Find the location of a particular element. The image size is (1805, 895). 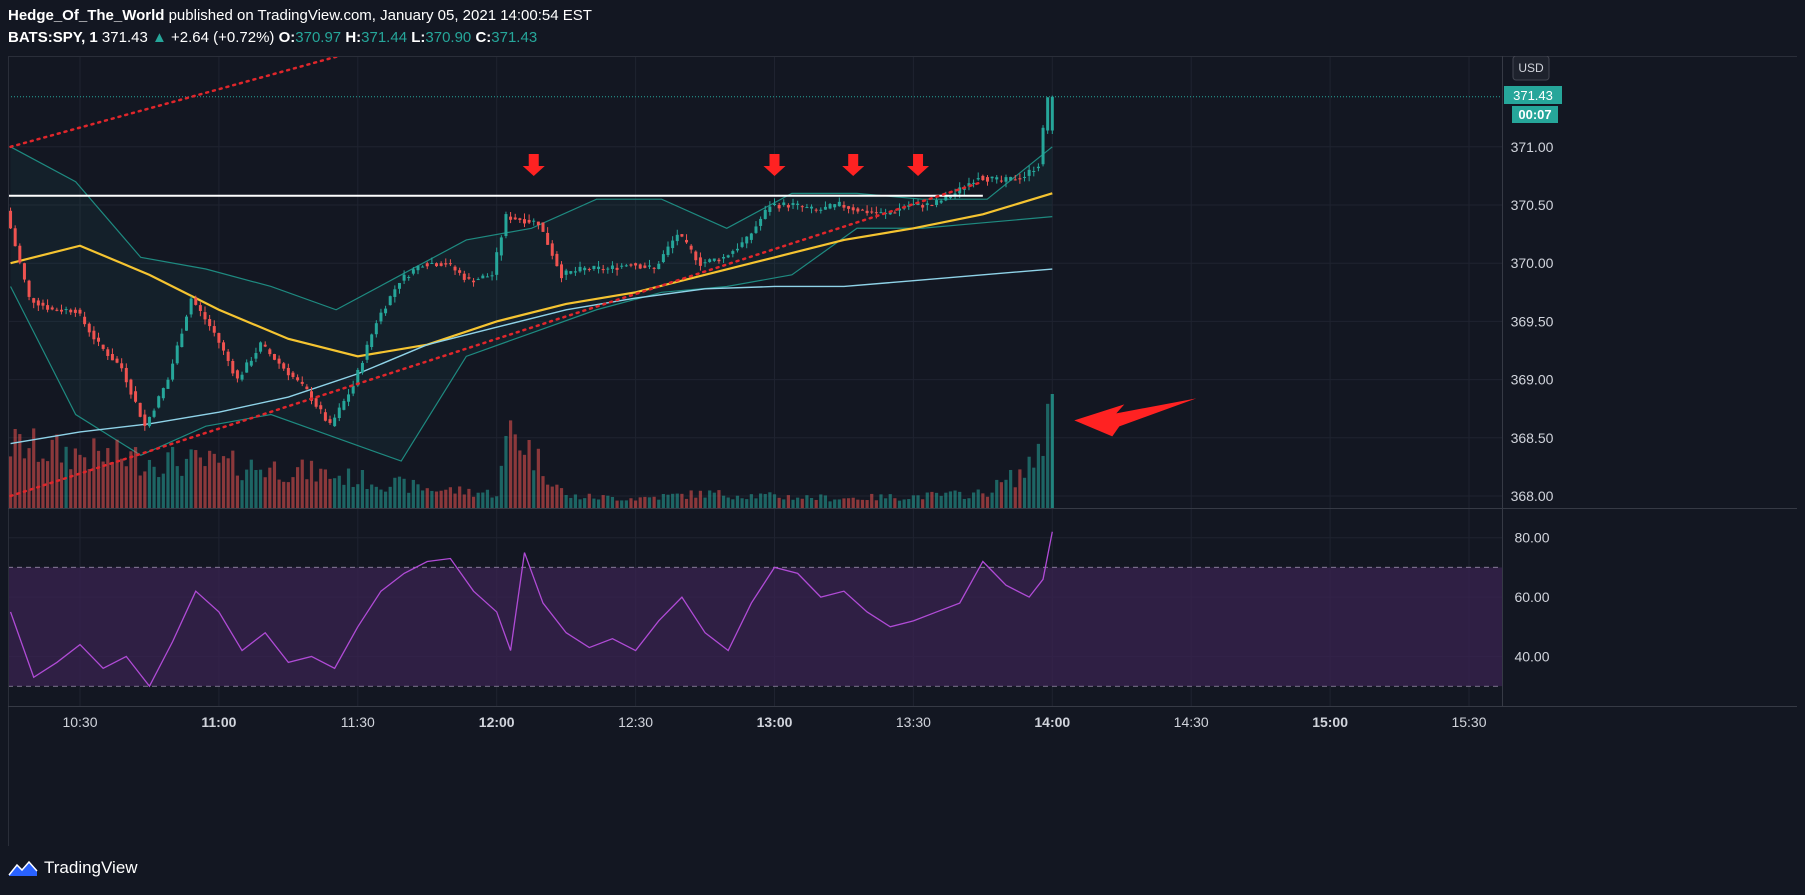

price-tick-label: 368.50 is located at coordinates (1532, 438).